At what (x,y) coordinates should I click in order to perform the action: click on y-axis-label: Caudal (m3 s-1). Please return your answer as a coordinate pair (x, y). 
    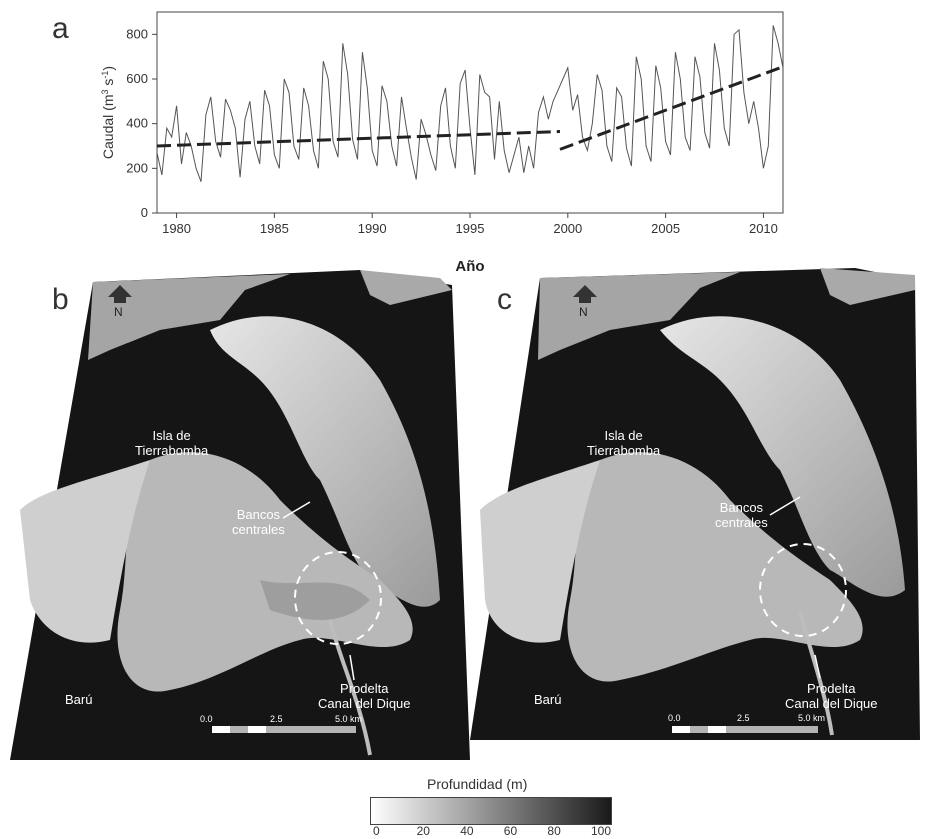
    Looking at the image, I should click on (108, 112).